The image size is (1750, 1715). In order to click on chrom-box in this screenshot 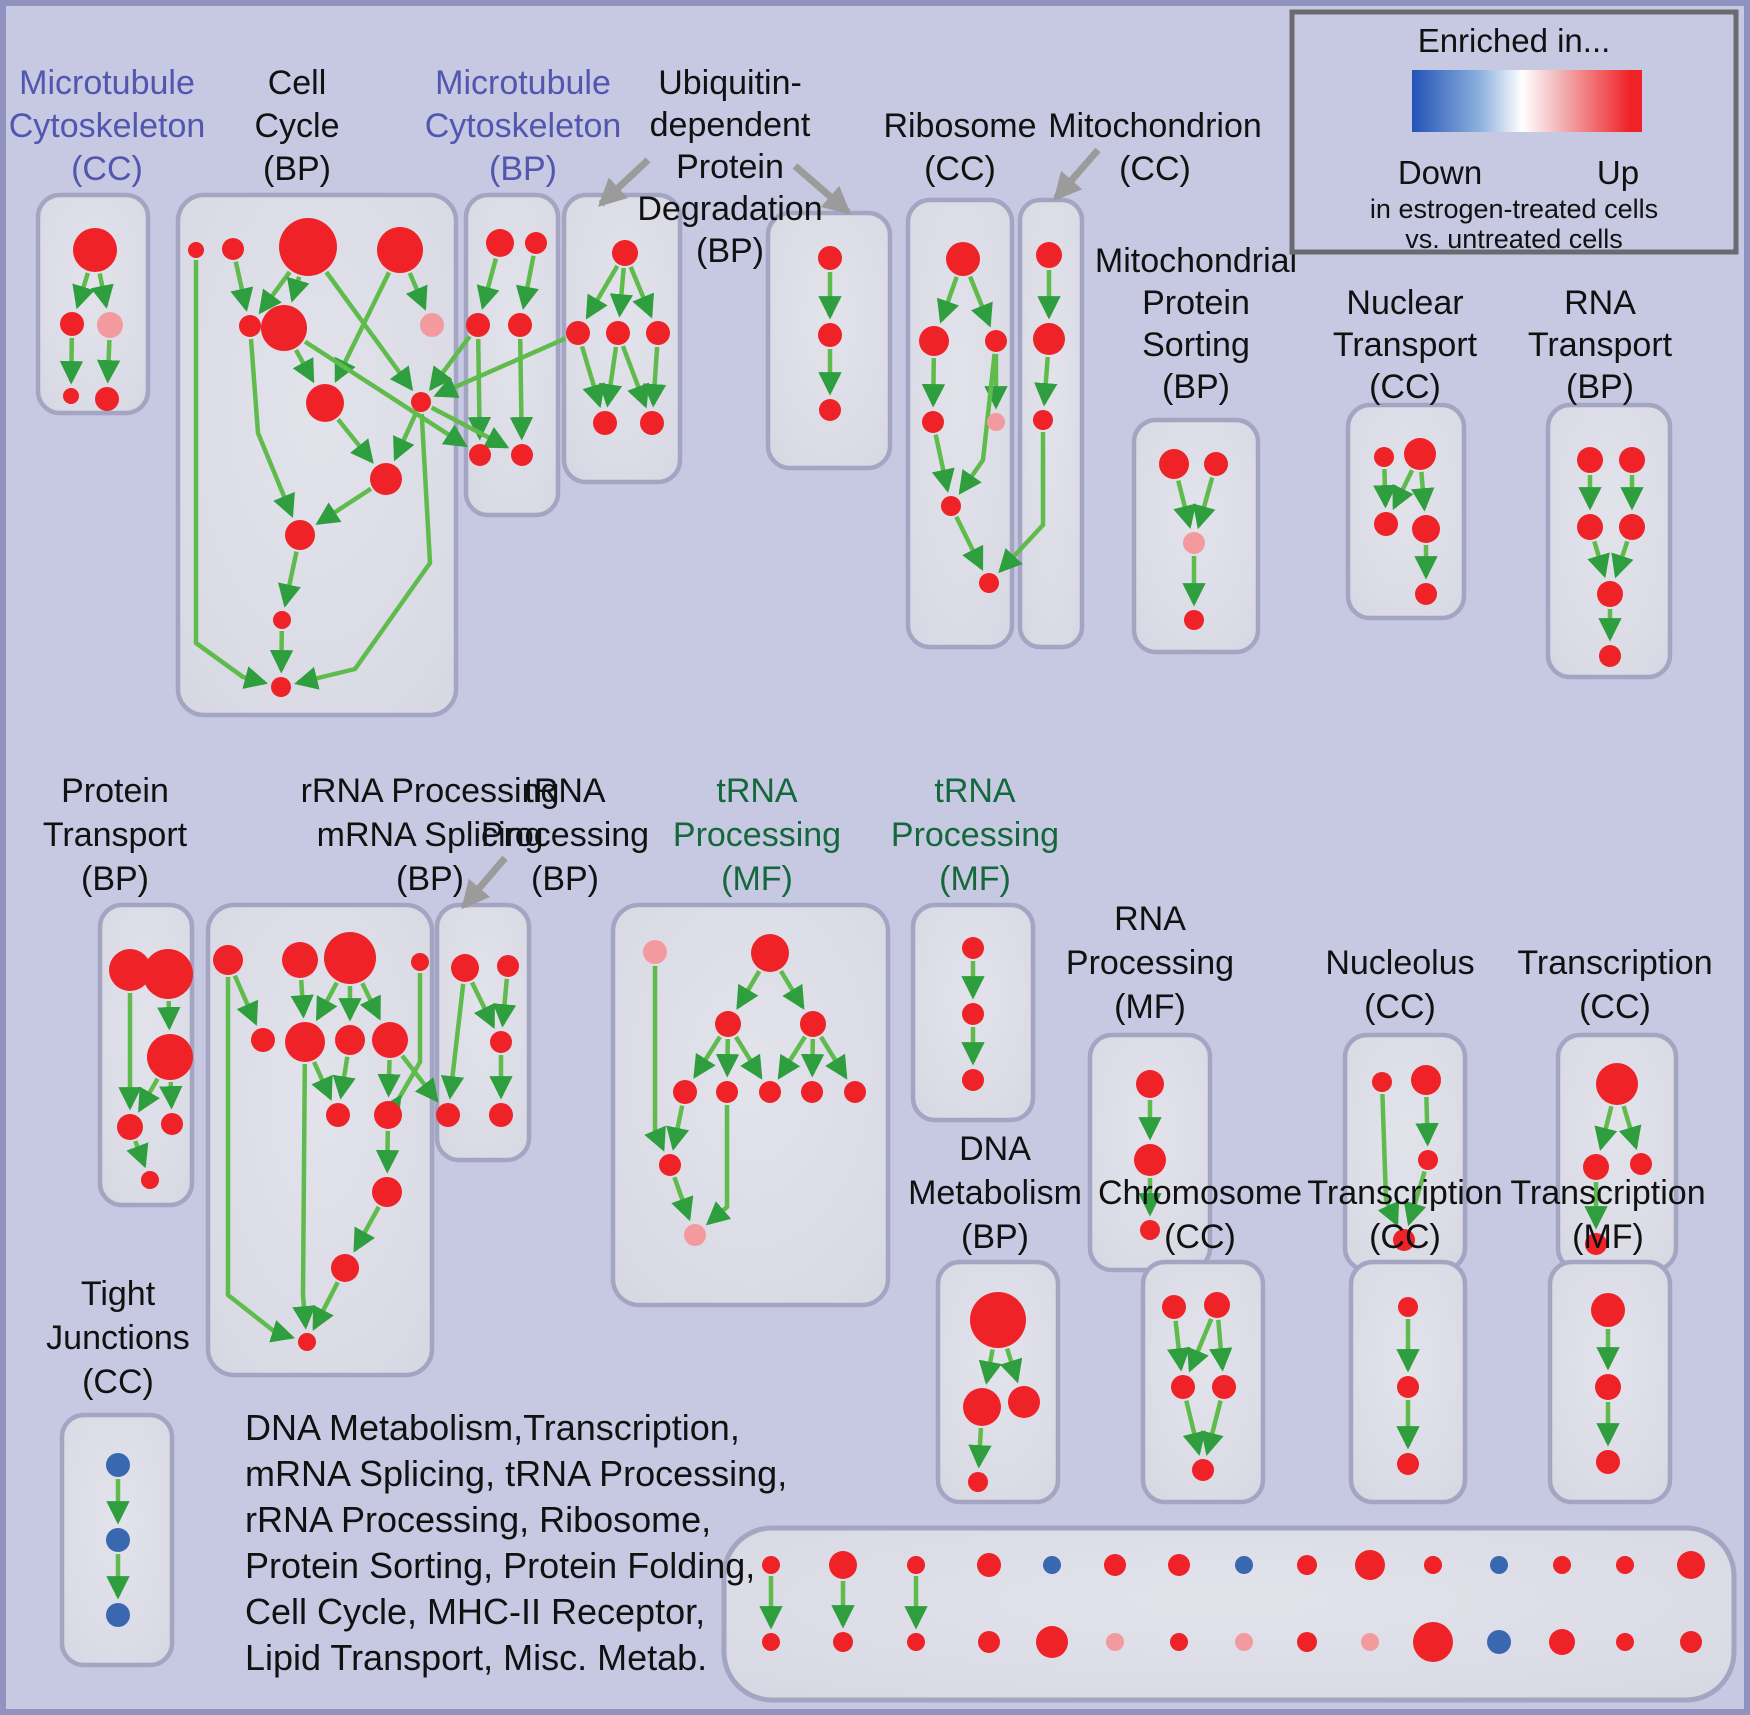, I will do `click(1203, 1382)`.